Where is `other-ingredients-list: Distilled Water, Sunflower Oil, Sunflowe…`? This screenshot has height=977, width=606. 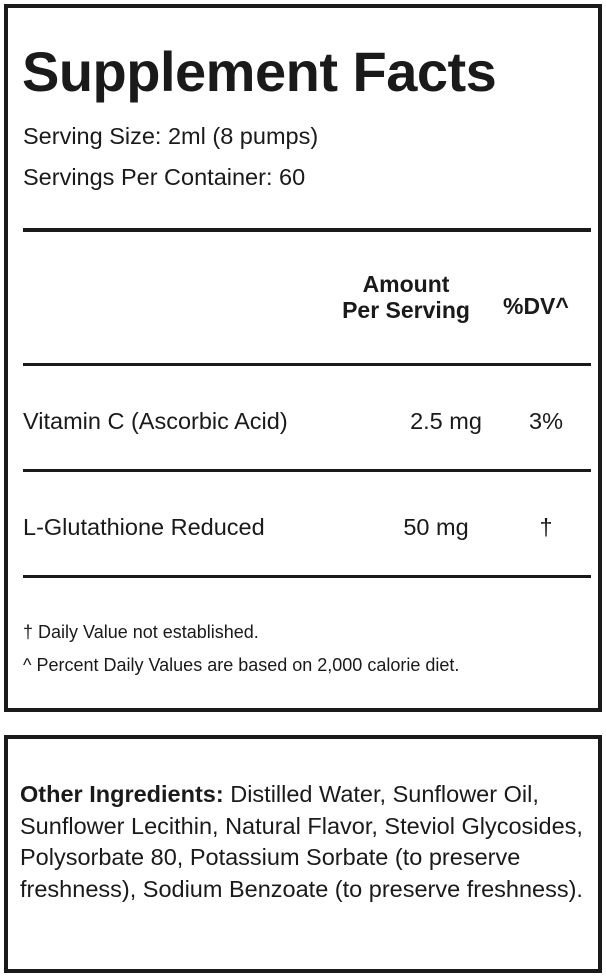 other-ingredients-list: Distilled Water, Sunflower Oil, Sunflowe… is located at coordinates (301, 841).